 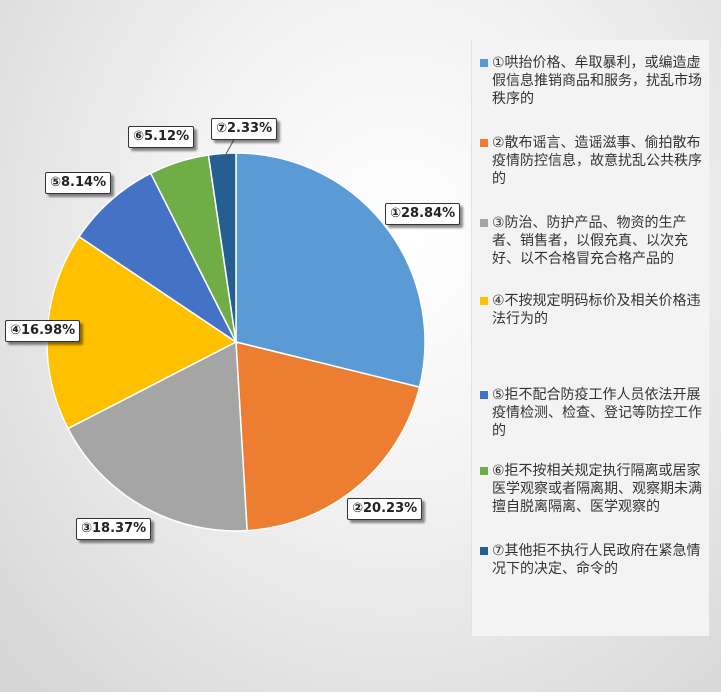 What do you see at coordinates (597, 413) in the screenshot?
I see `legend-label: ⑤拒不配合防疫工作人员依法开展疫情检测、检查、登记等防控工作的` at bounding box center [597, 413].